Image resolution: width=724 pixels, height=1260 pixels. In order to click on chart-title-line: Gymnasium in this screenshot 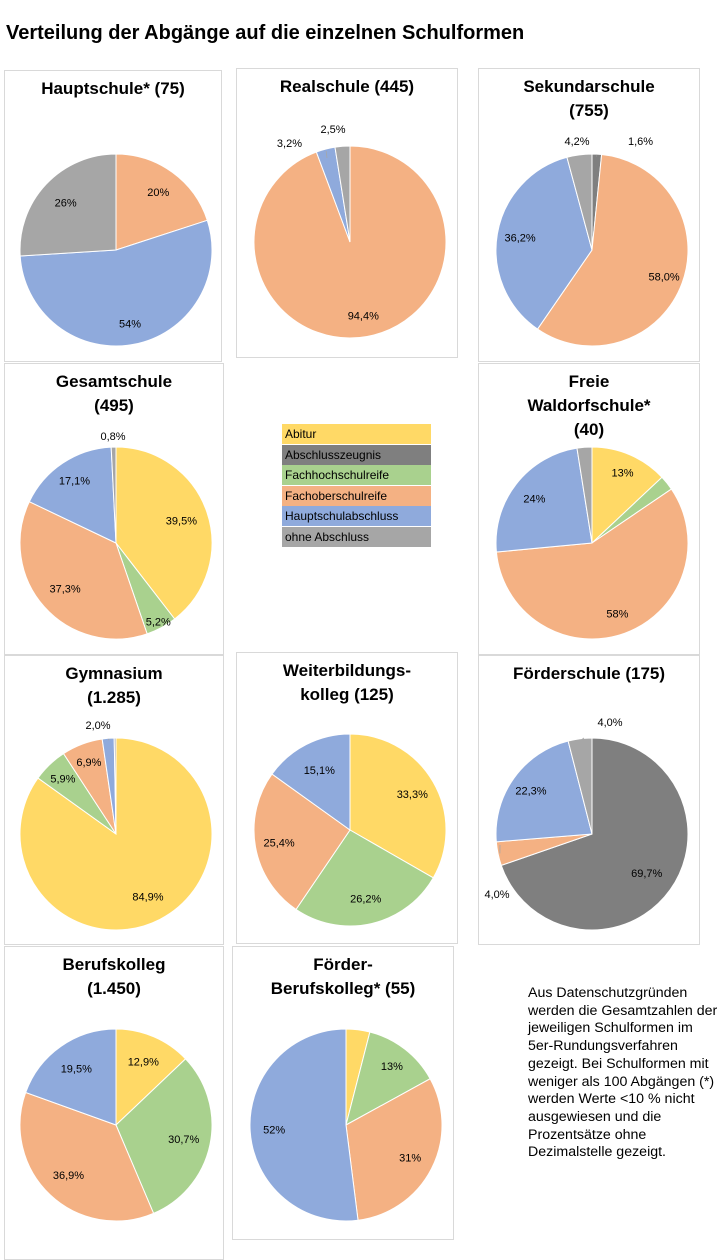, I will do `click(114, 673)`.